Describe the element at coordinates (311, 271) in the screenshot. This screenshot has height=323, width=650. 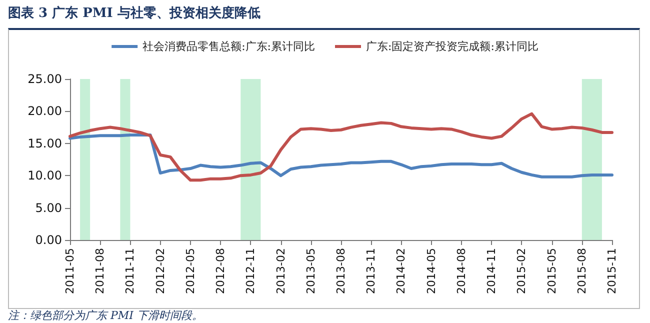
I see `x-tick-label: 2013-05` at that location.